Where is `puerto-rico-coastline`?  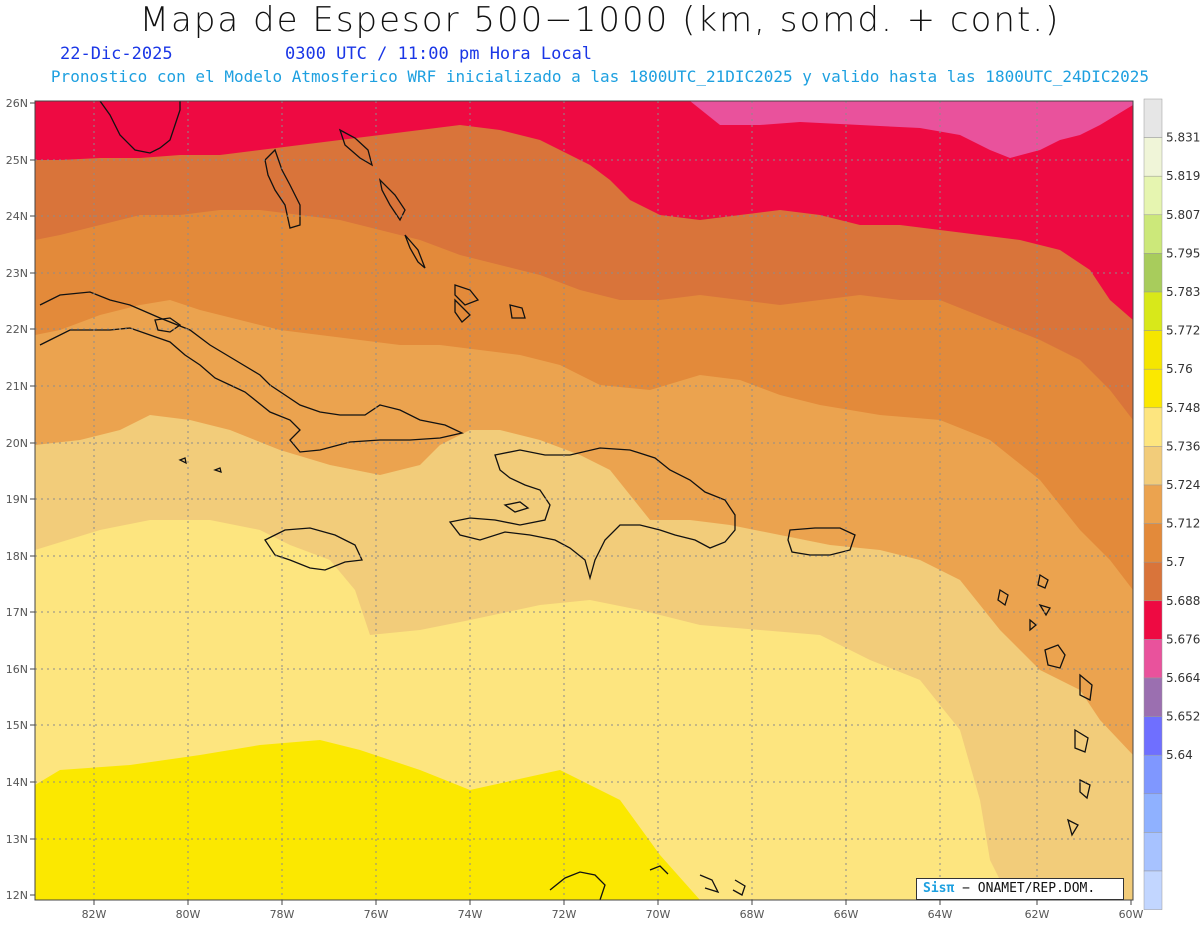 puerto-rico-coastline is located at coordinates (821, 541).